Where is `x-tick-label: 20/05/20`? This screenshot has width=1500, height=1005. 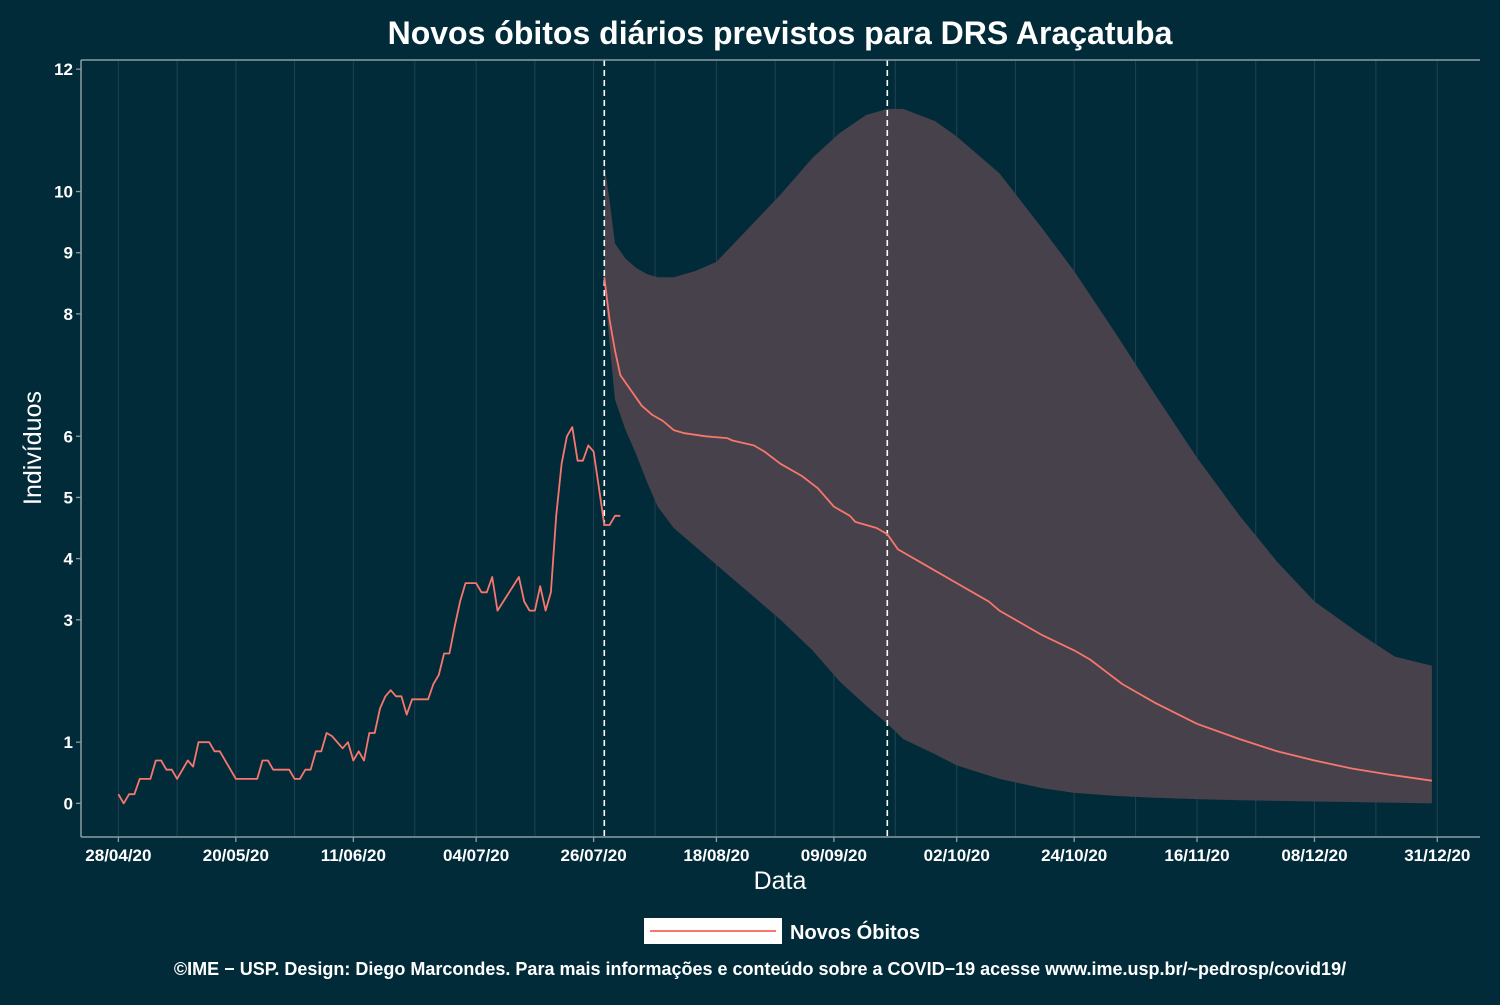
x-tick-label: 20/05/20 is located at coordinates (236, 855).